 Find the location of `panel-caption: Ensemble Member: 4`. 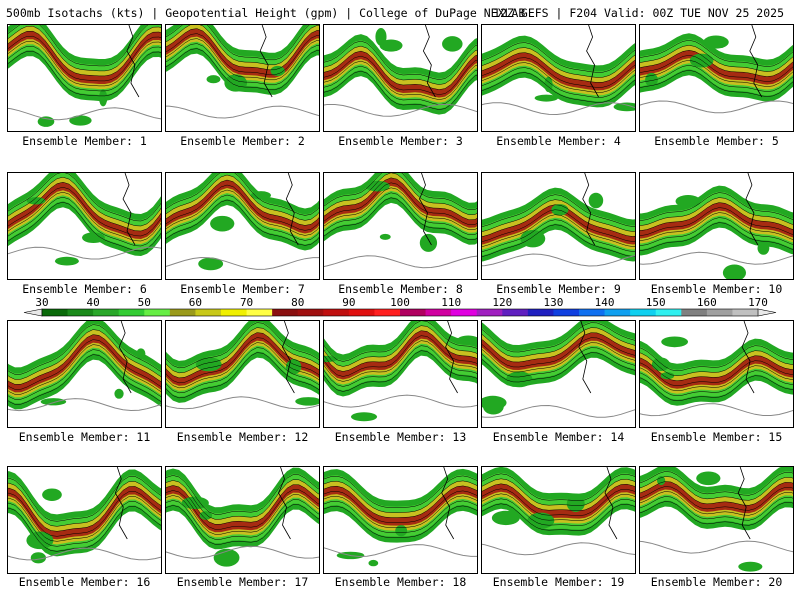

panel-caption: Ensemble Member: 4 is located at coordinates (558, 141).